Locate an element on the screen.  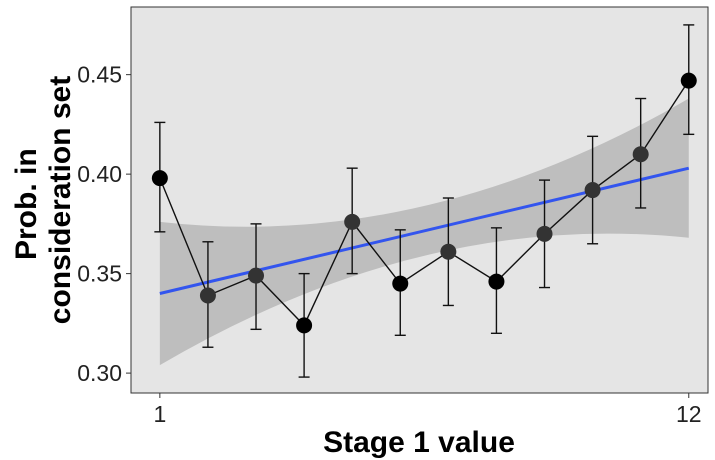
y-axis-title-line-2: consideration set is located at coordinates (60, 200).